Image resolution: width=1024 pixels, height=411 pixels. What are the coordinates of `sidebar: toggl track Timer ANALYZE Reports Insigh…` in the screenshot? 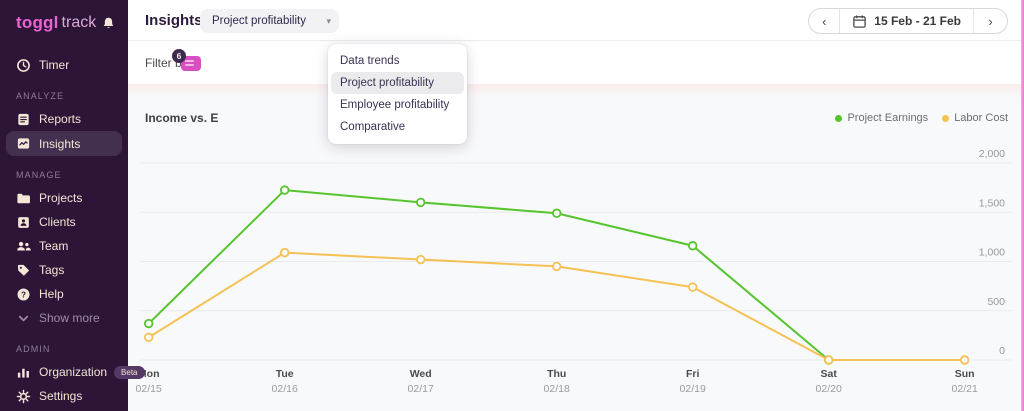 It's located at (72, 205).